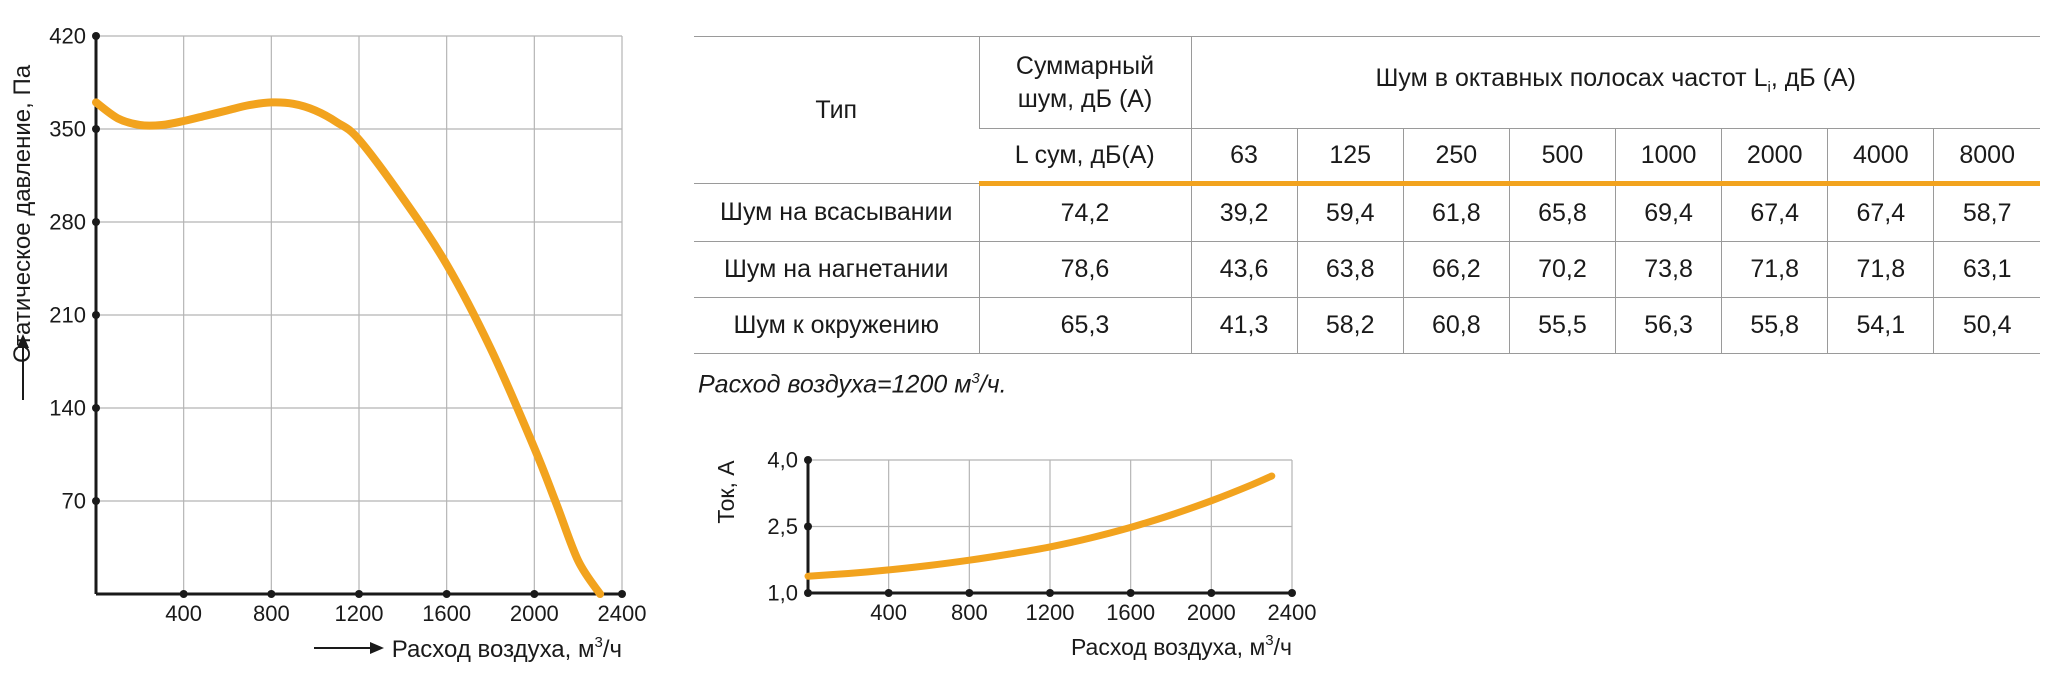 The width and height of the screenshot is (2048, 697). Describe the element at coordinates (1562, 269) in the screenshot. I see `cell: 70,2` at that location.